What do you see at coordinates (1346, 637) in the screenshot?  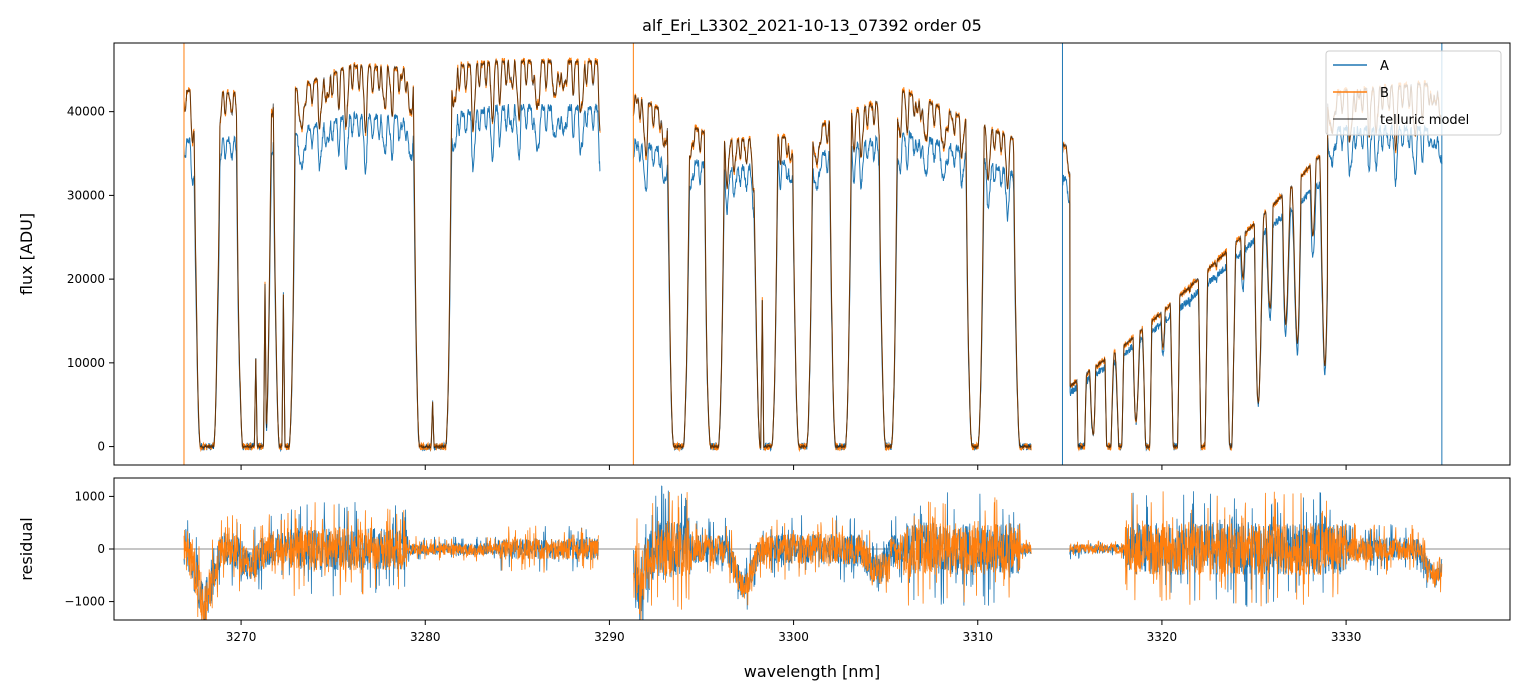 I see `x-tick-label: 3330` at bounding box center [1346, 637].